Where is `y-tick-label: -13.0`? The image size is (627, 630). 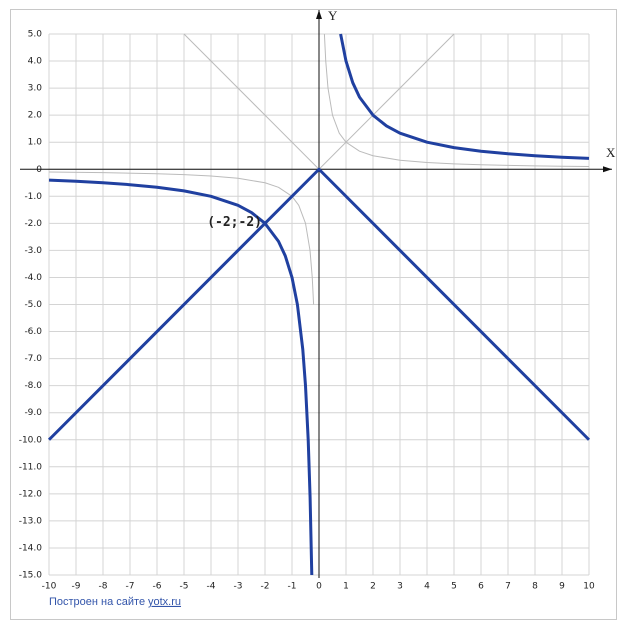 y-tick-label: -13.0 is located at coordinates (31, 521).